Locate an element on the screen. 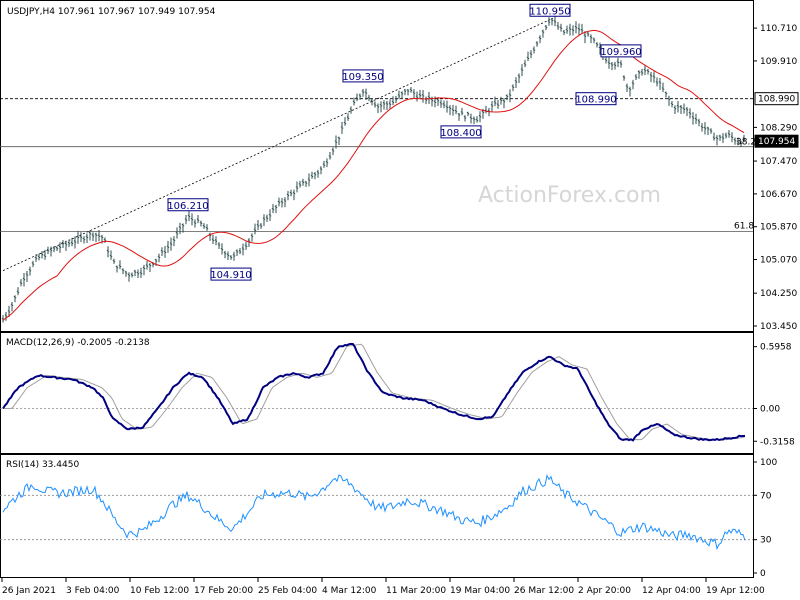 The image size is (800, 600). macd-y-tick-label: 0.00 is located at coordinates (770, 409).